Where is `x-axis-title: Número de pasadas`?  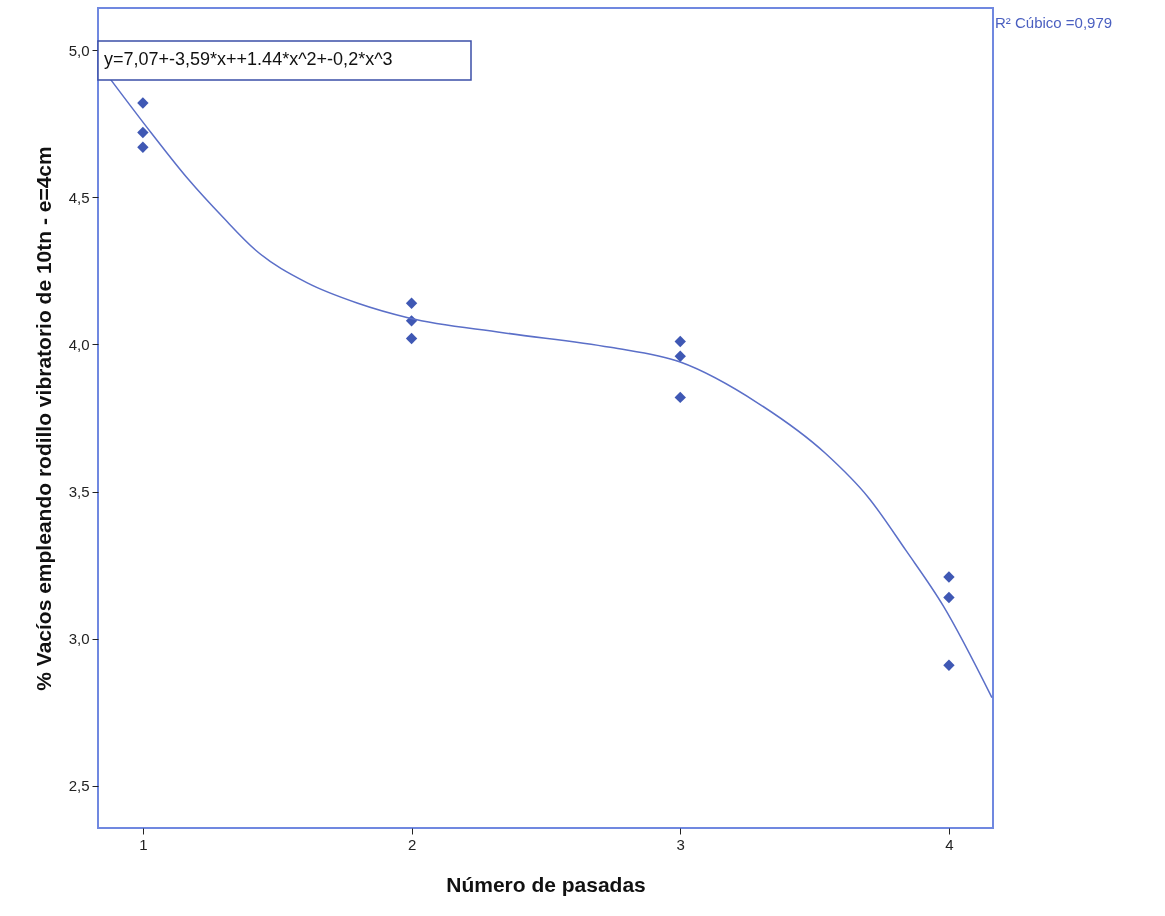 x-axis-title: Número de pasadas is located at coordinates (546, 884).